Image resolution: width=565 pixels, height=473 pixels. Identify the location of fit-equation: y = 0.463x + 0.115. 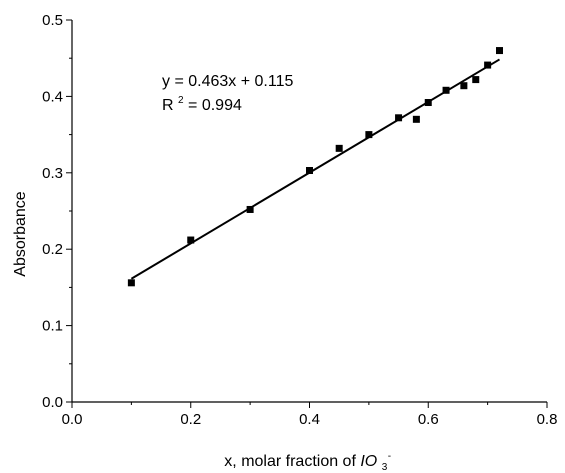
(227, 81).